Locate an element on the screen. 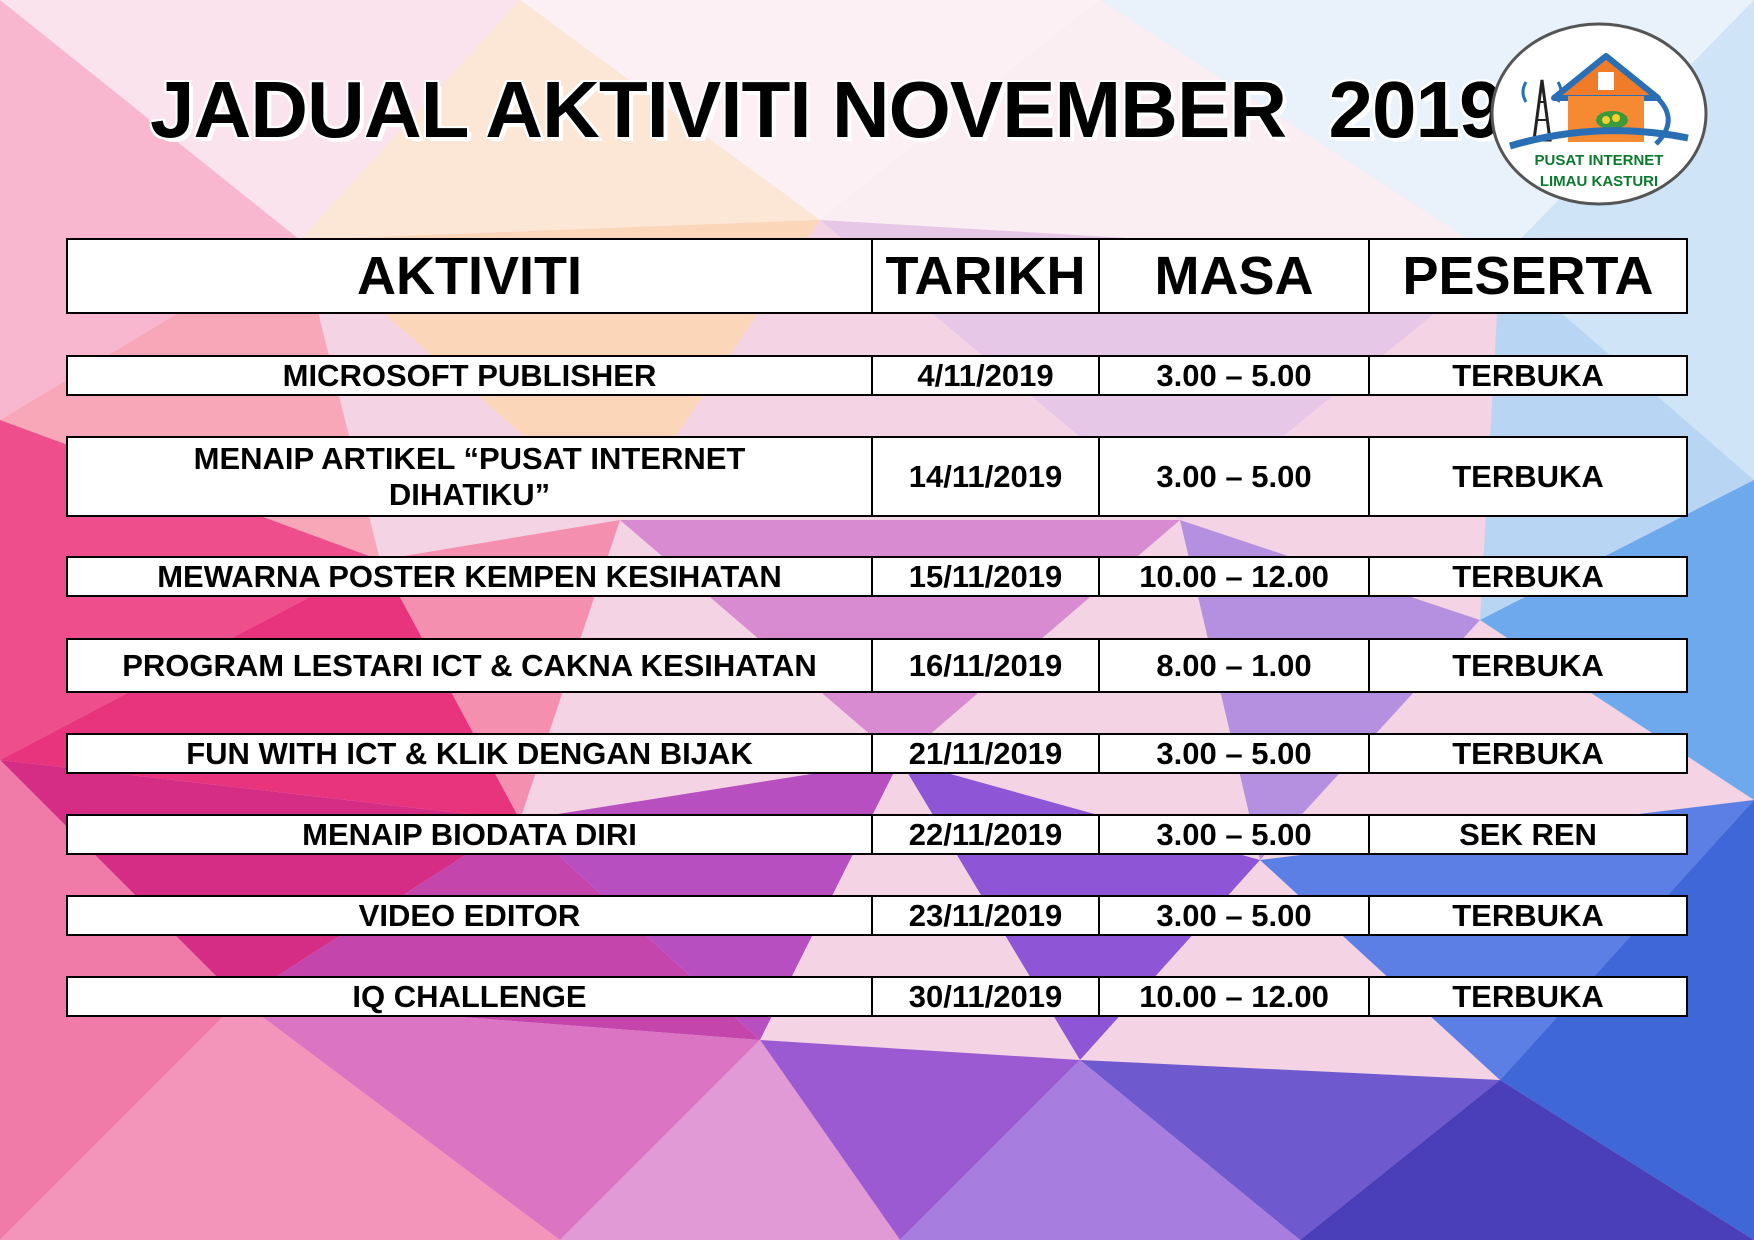 The height and width of the screenshot is (1240, 1754). logo: PUSAT INTERNET LIMAU KASTURI is located at coordinates (1599, 114).